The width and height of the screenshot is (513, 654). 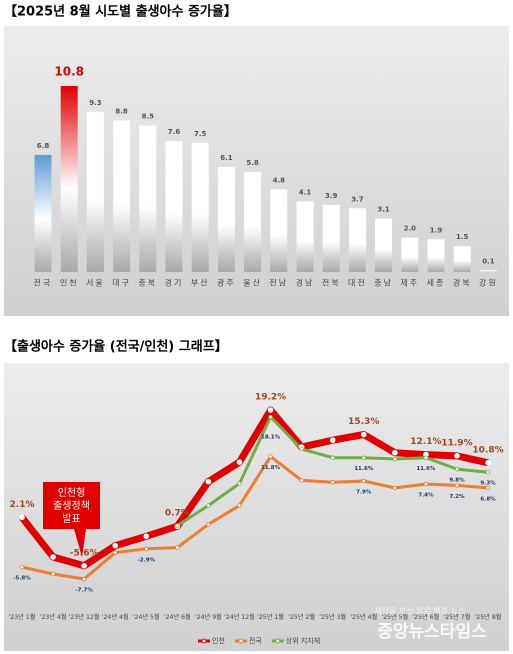 What do you see at coordinates (69, 72) in the screenshot?
I see `value-label: 10.8` at bounding box center [69, 72].